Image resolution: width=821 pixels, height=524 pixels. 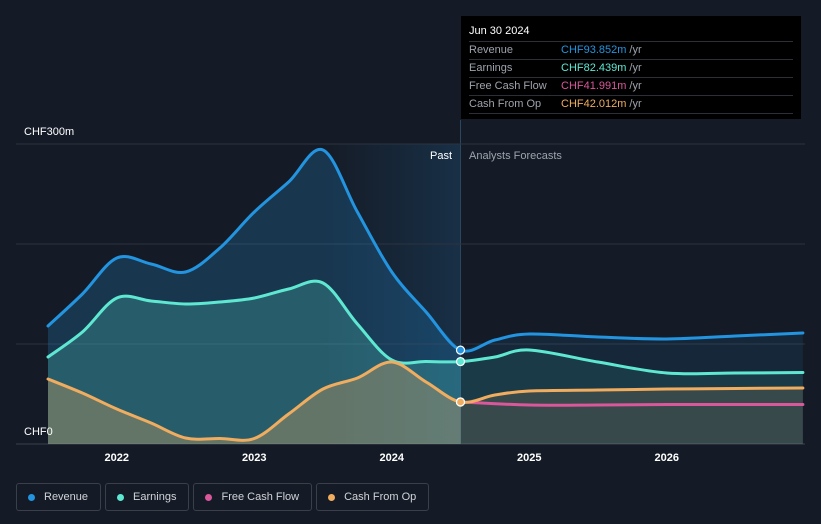 I want to click on earnings-marker, so click(x=460, y=361).